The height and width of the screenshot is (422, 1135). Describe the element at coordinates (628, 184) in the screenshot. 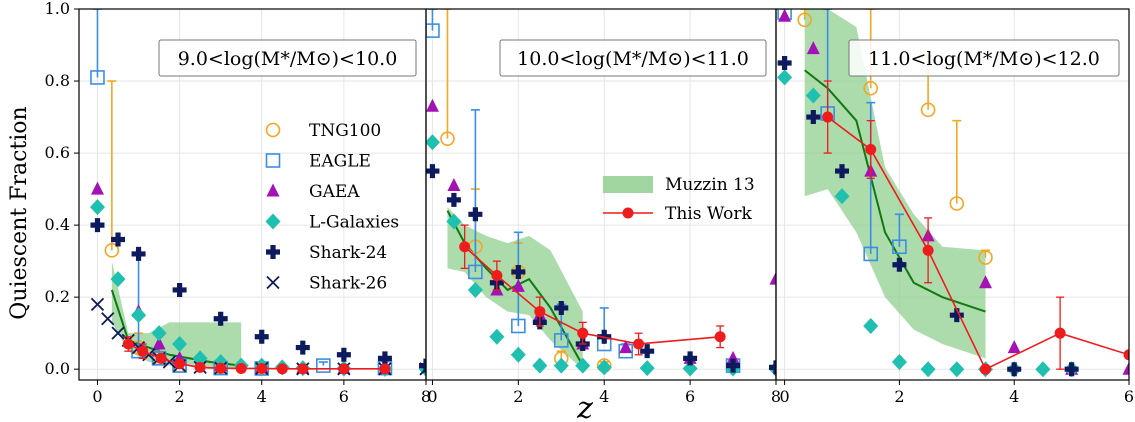

I see `legend-band-swatch` at that location.